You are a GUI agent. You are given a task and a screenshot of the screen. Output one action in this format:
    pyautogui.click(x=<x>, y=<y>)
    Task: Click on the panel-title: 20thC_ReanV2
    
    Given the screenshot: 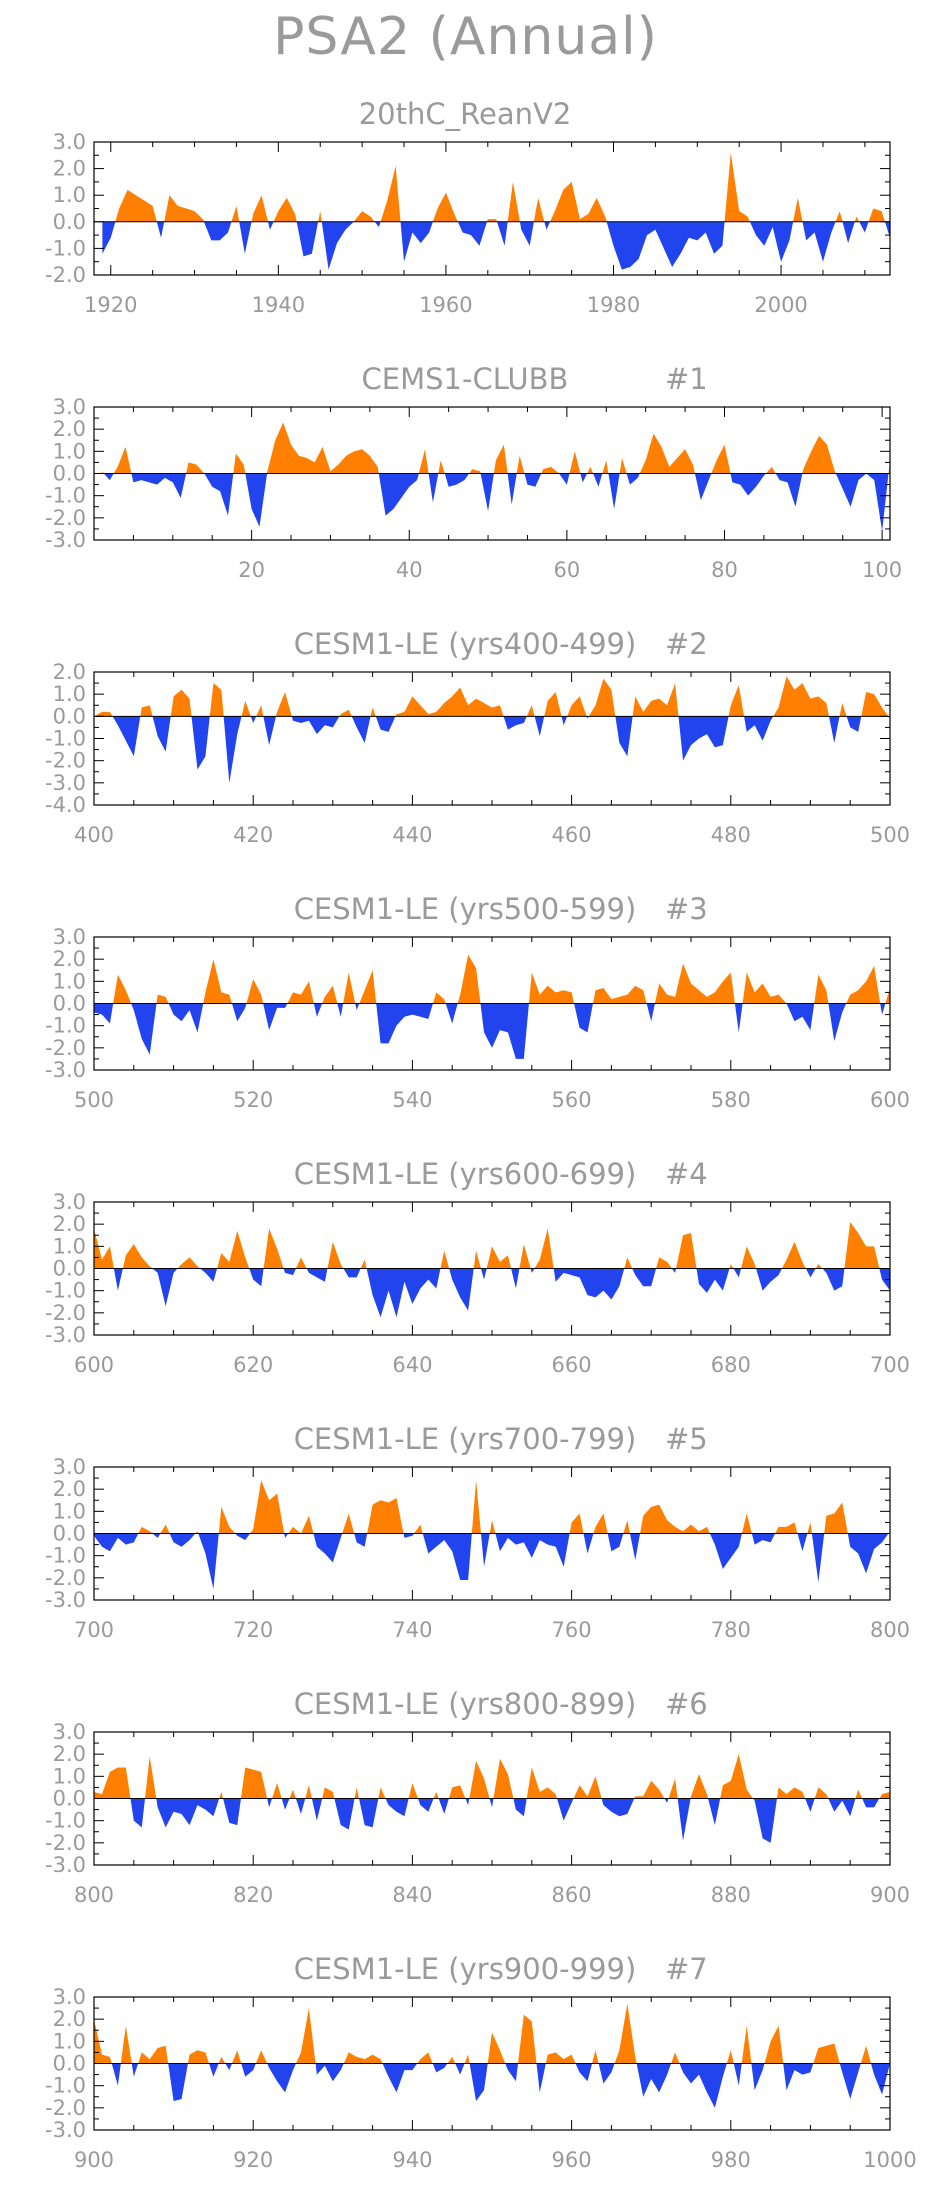 What is the action you would take?
    pyautogui.click(x=465, y=114)
    